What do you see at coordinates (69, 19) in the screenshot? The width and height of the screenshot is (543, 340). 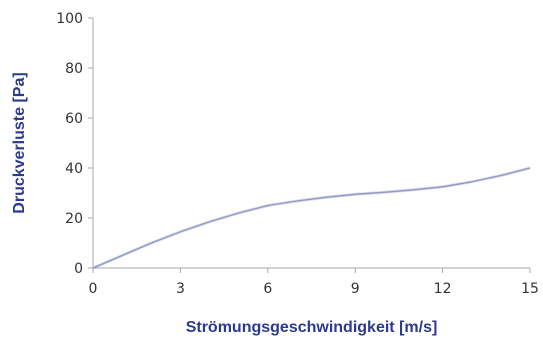 I see `y-tick-label: 100` at bounding box center [69, 19].